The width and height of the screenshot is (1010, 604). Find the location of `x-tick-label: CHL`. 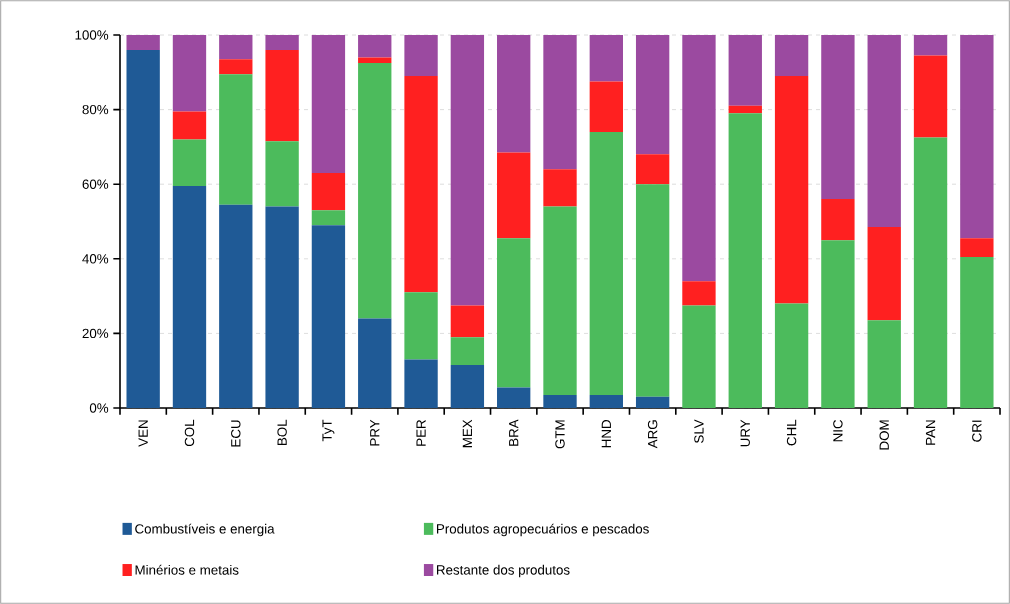

x-tick-label: CHL is located at coordinates (791, 432).